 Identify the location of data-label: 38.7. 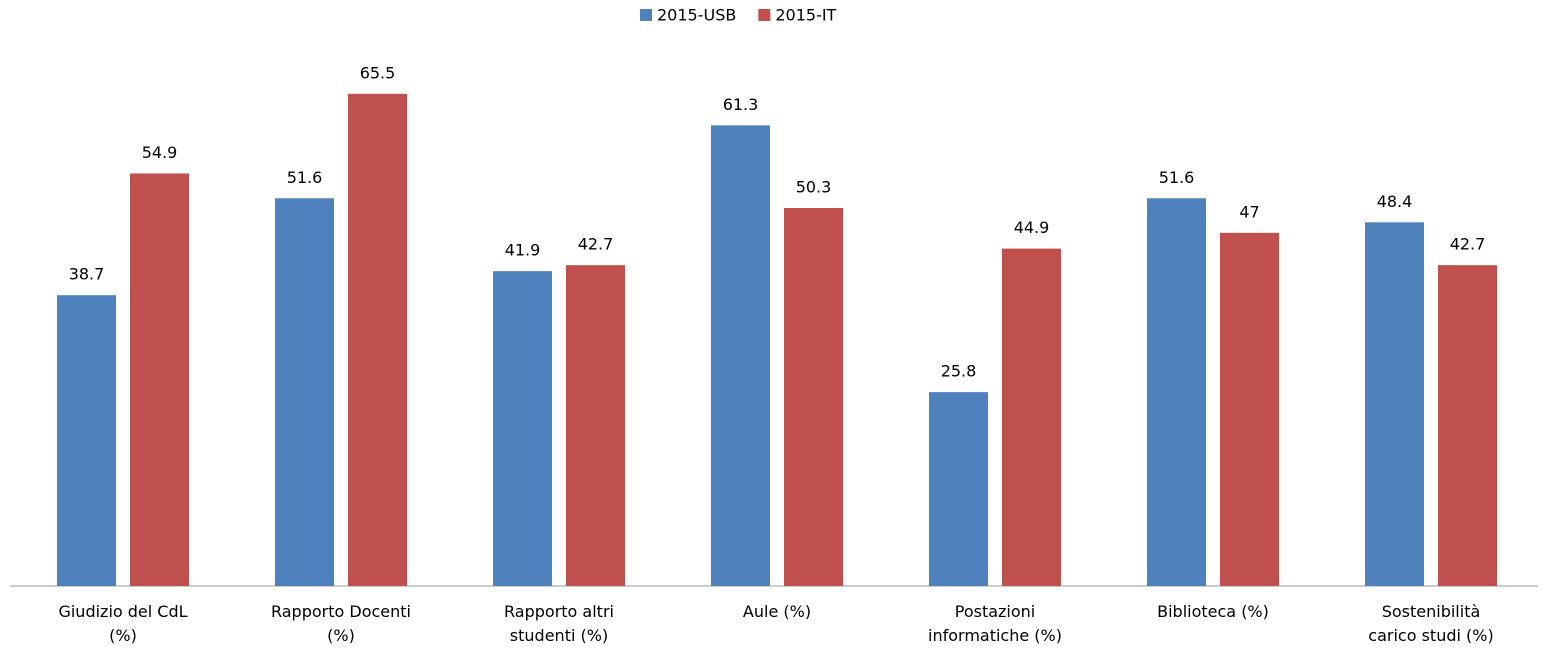
(87, 274).